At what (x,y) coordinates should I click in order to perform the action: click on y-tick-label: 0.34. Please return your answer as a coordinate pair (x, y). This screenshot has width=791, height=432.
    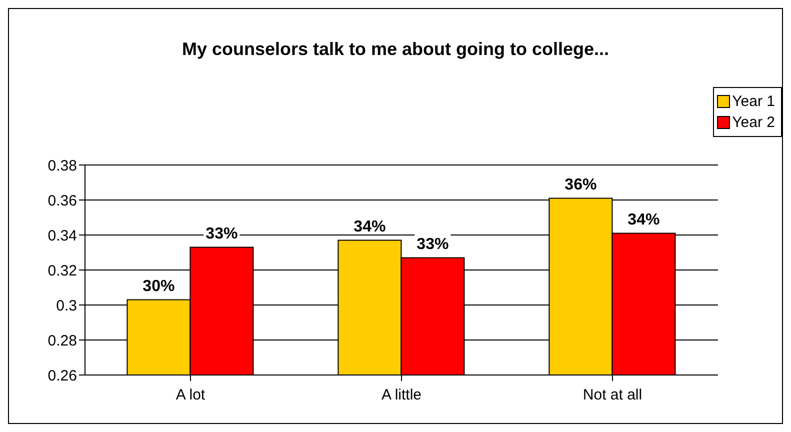
    Looking at the image, I should click on (62, 235).